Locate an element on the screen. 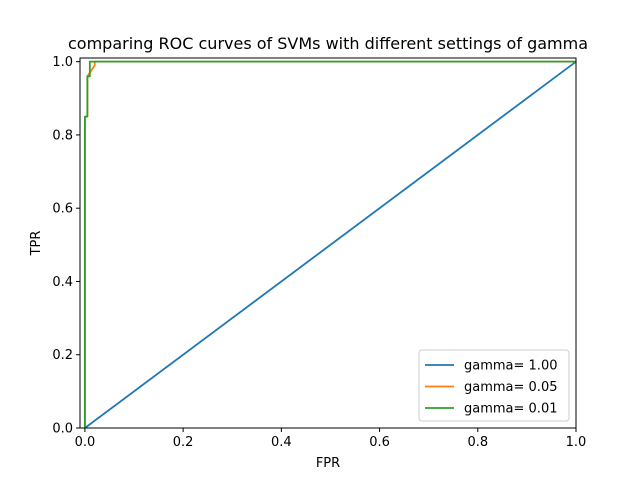 This screenshot has height=480, width=640. legend-label-2: gamma= 0.01 is located at coordinates (510, 409).